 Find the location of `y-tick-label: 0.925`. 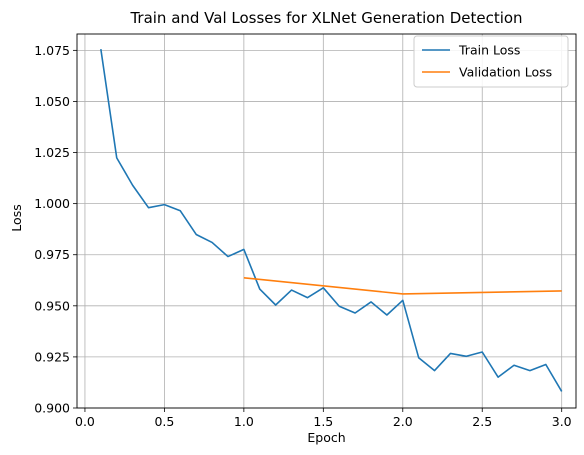

y-tick-label: 0.925 is located at coordinates (52, 356).